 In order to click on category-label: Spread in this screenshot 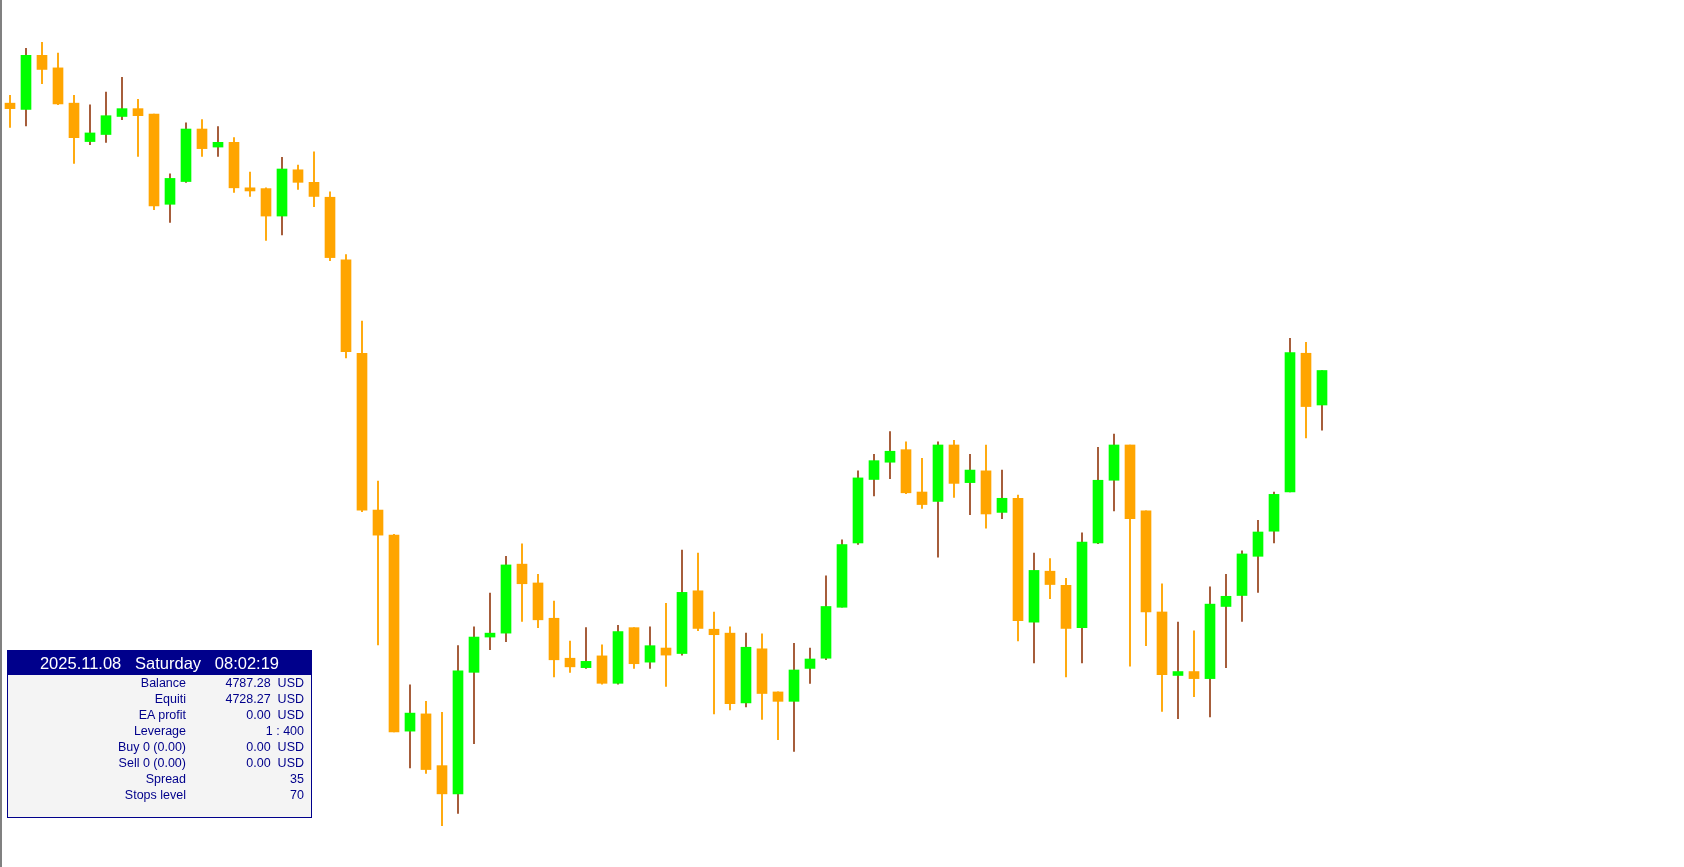, I will do `click(165, 779)`.